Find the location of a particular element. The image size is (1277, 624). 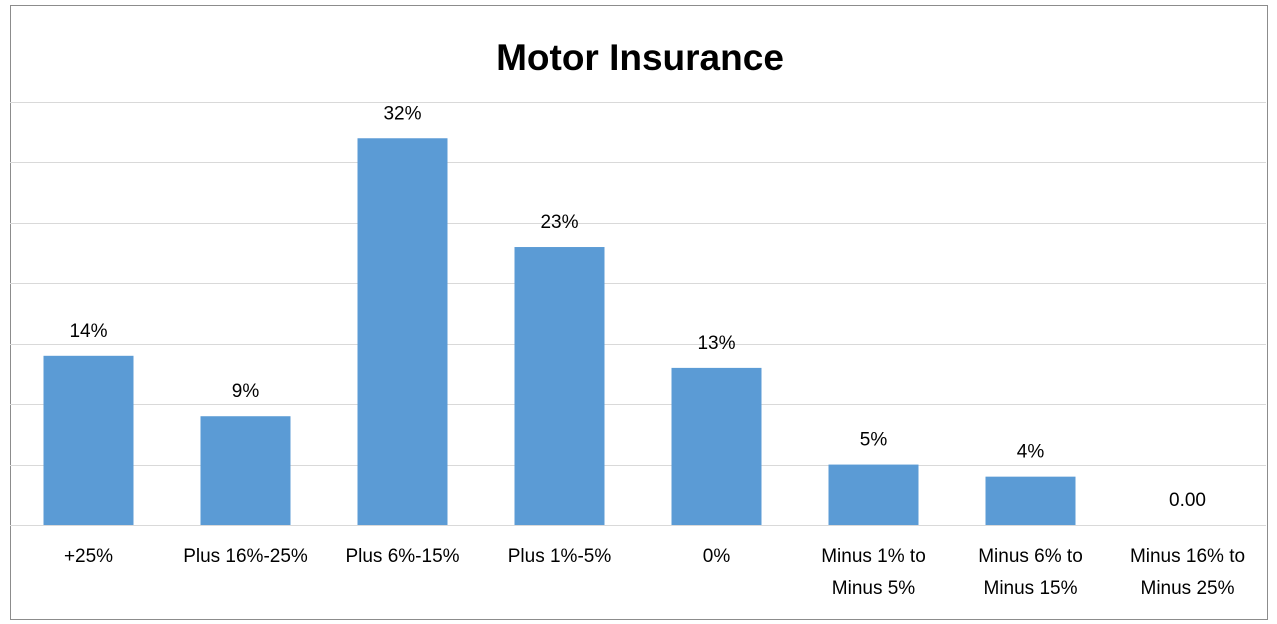

data-label: 0.00 is located at coordinates (1187, 500).